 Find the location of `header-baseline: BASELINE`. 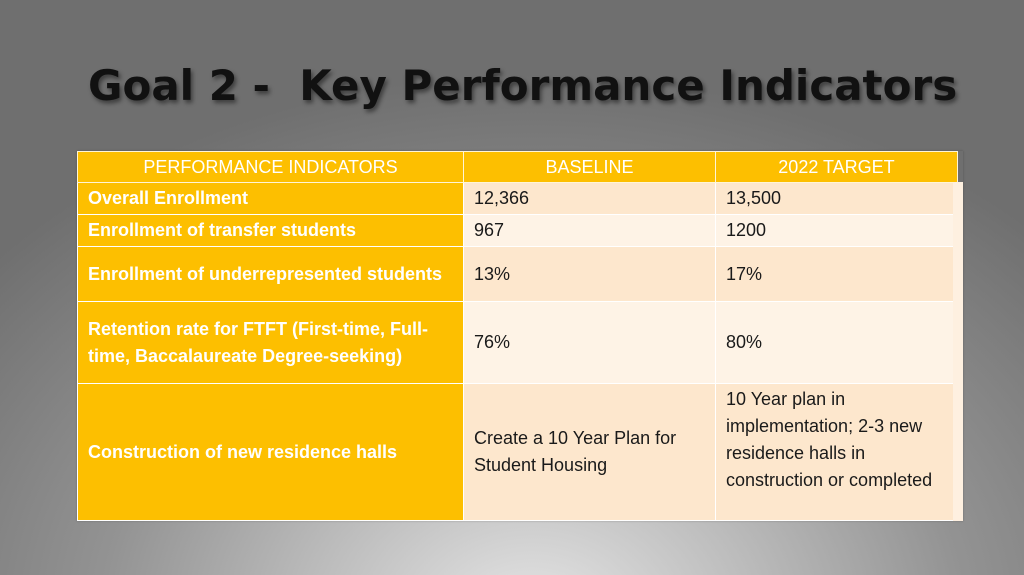

header-baseline: BASELINE is located at coordinates (589, 167).